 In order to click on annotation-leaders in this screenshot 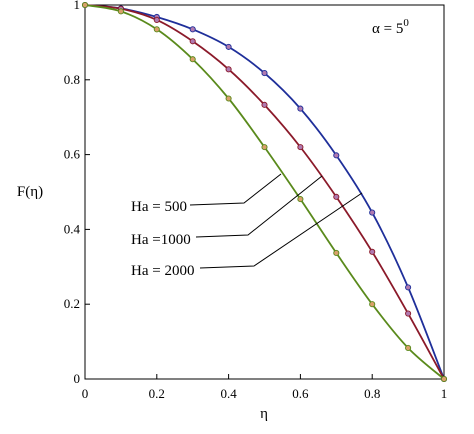, I will do `click(276, 221)`.